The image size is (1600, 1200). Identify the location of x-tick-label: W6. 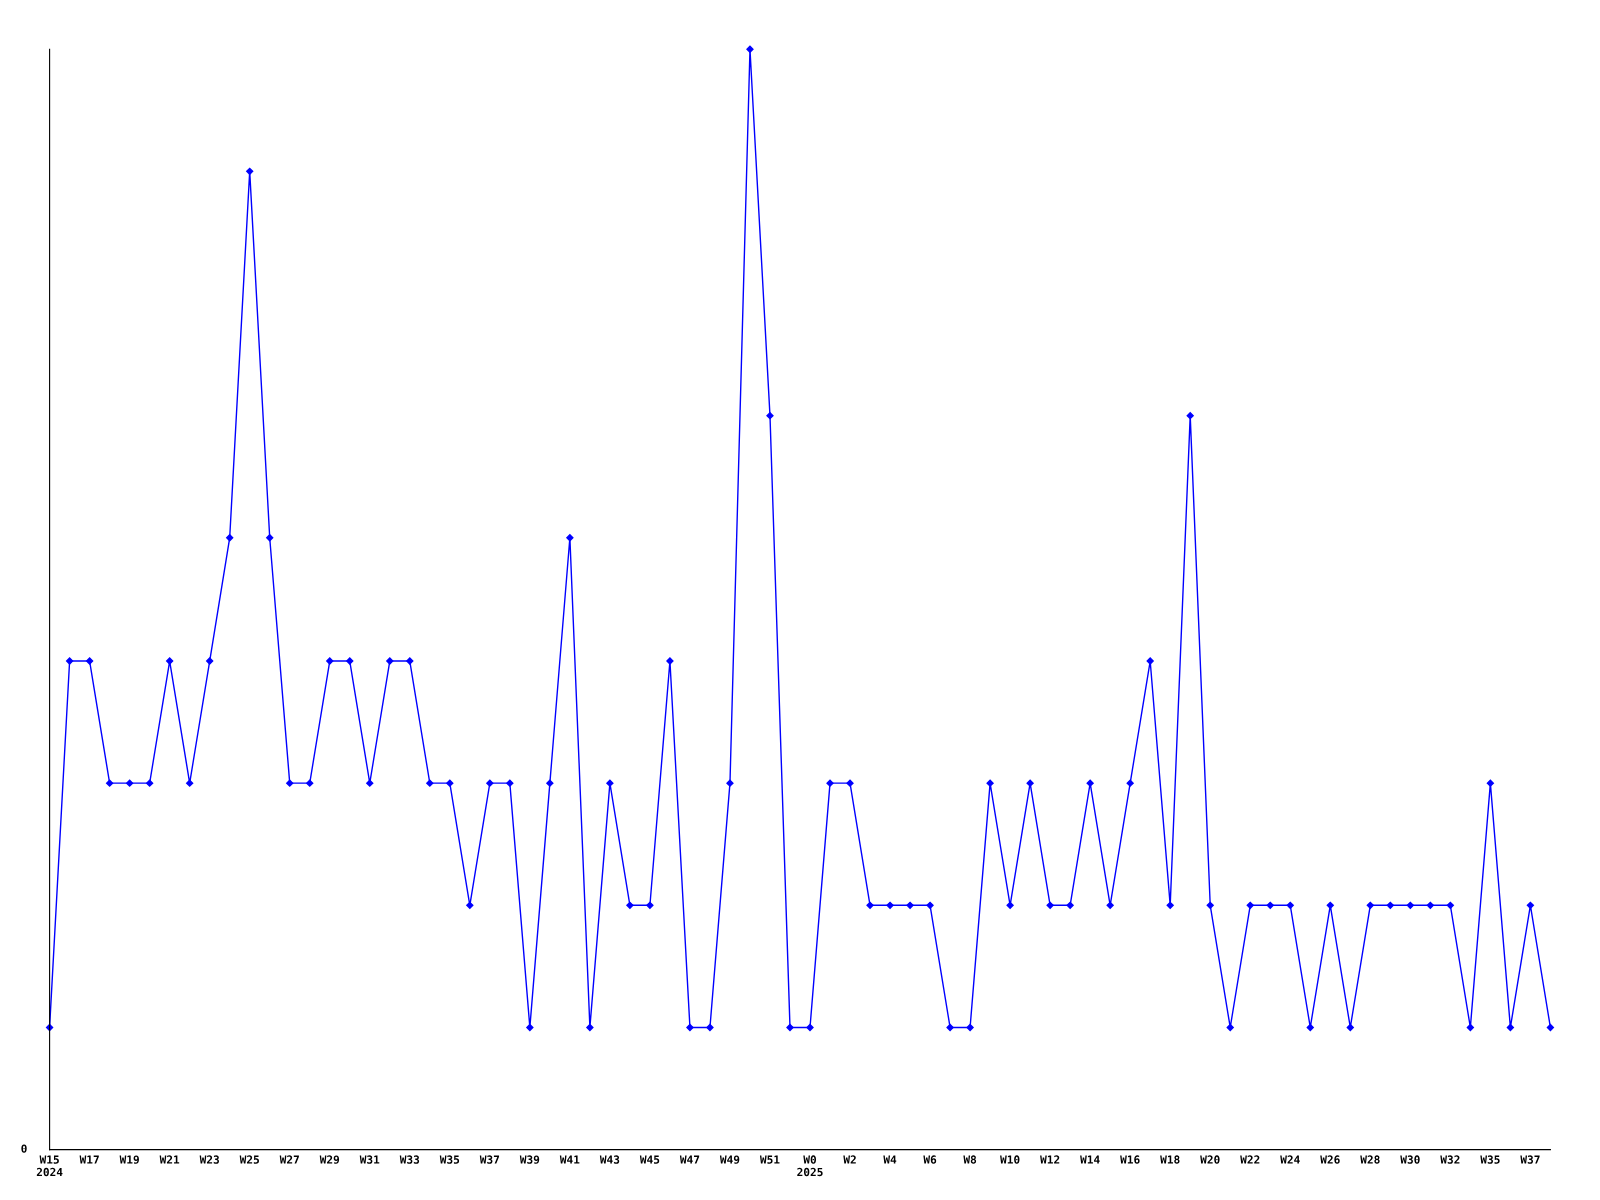
(930, 1159).